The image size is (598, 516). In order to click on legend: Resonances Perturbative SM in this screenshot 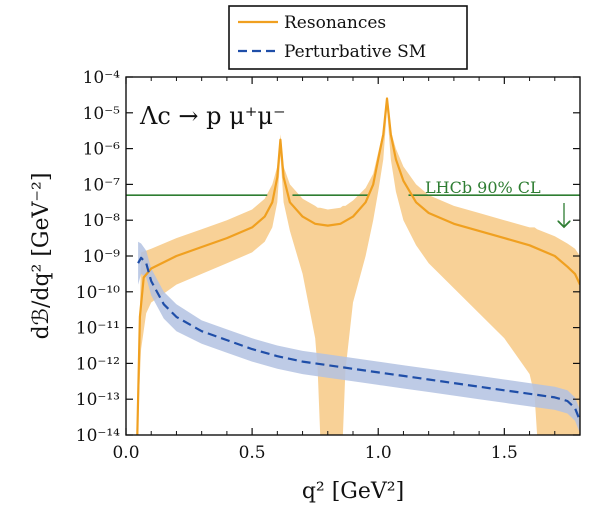, I will do `click(348, 37)`.